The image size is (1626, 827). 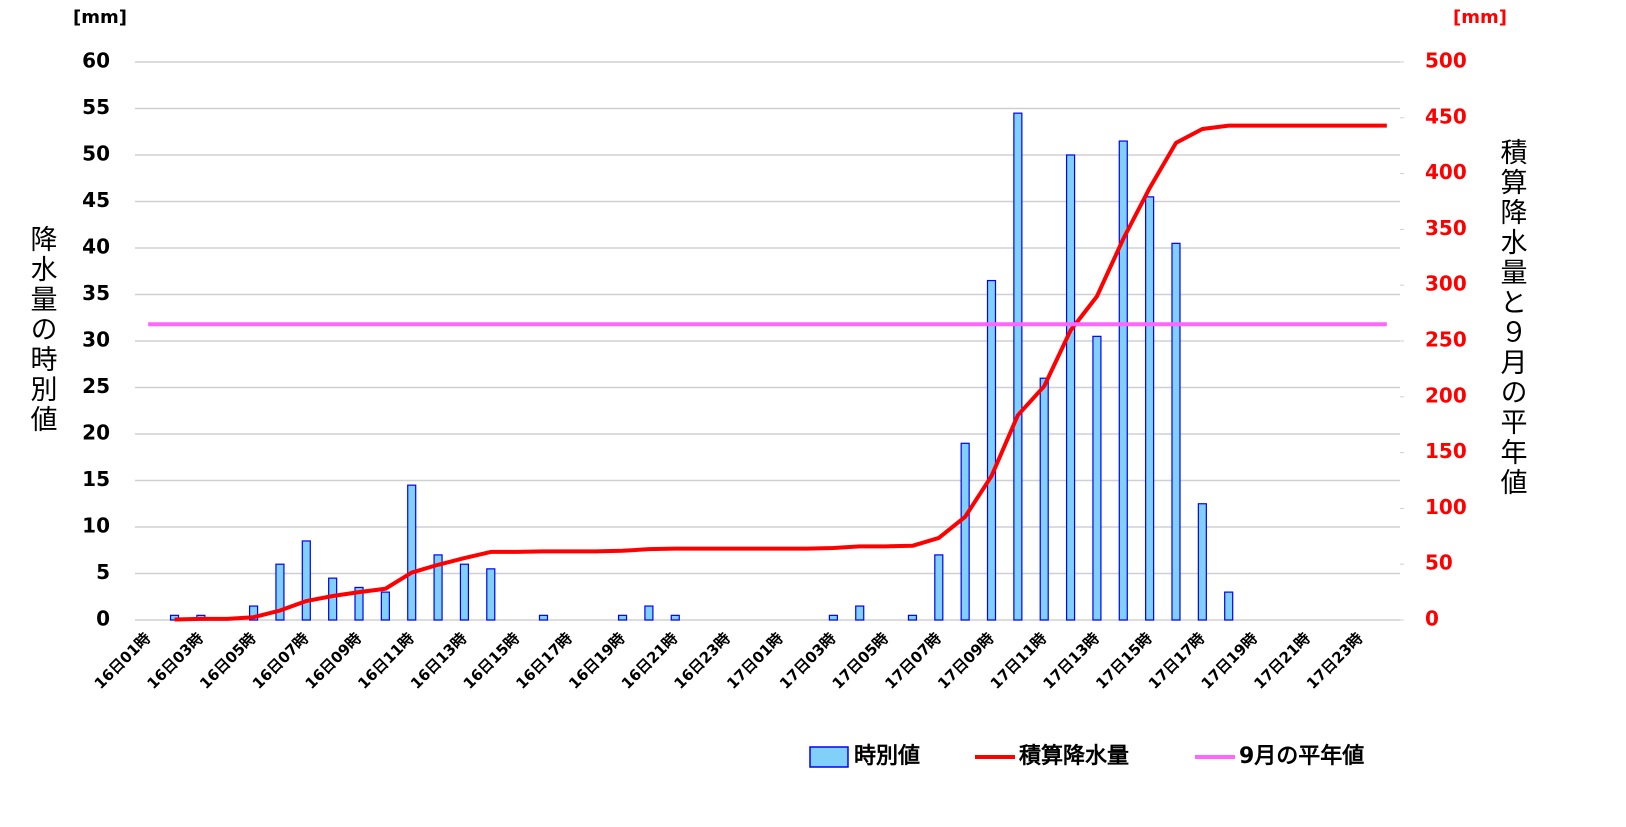 What do you see at coordinates (1301, 756) in the screenshot?
I see `legend-label: 9月の平年値` at bounding box center [1301, 756].